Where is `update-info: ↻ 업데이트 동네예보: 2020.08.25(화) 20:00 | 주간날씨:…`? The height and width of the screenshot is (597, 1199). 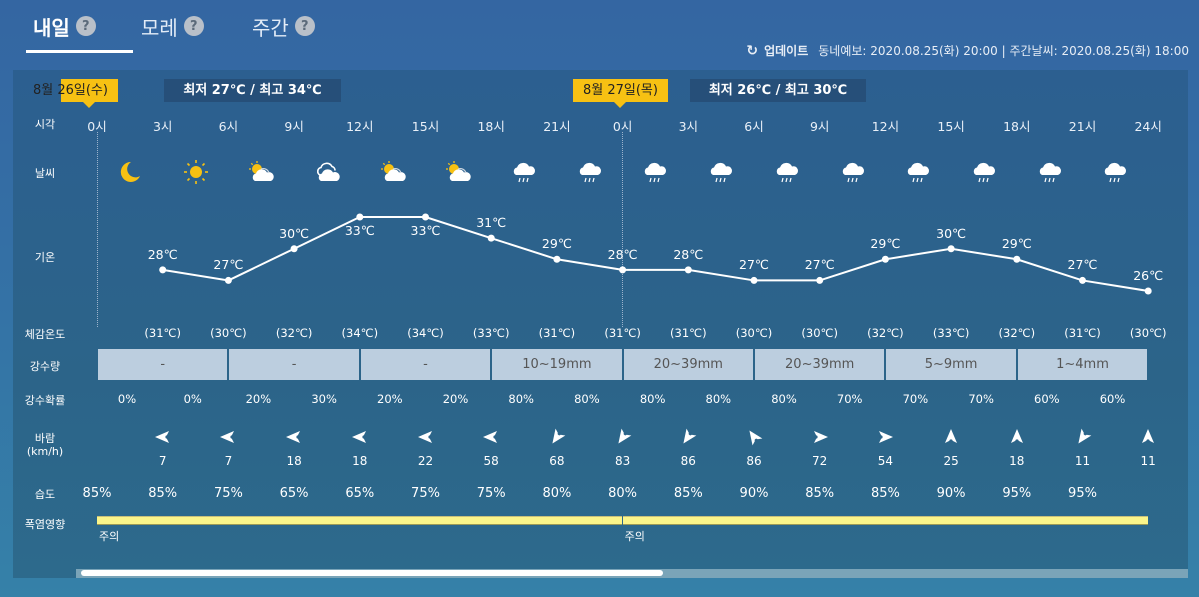 update-info: ↻ 업데이트 동네예보: 2020.08.25(화) 20:00 | 주간날씨:… is located at coordinates (967, 50).